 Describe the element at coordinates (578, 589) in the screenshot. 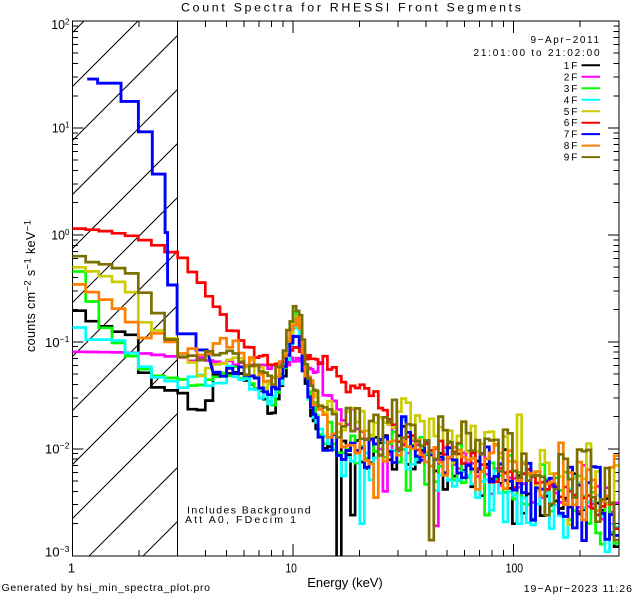

I see `svg-text: 19−Apr−2023 11:26` at that location.